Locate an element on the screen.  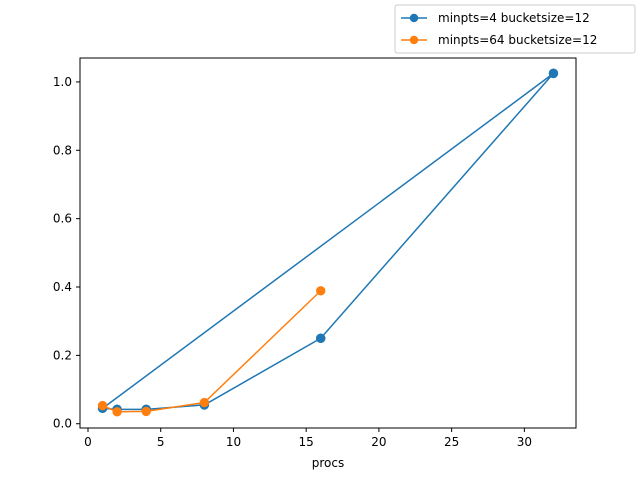
x-tick-label: 5 is located at coordinates (161, 442).